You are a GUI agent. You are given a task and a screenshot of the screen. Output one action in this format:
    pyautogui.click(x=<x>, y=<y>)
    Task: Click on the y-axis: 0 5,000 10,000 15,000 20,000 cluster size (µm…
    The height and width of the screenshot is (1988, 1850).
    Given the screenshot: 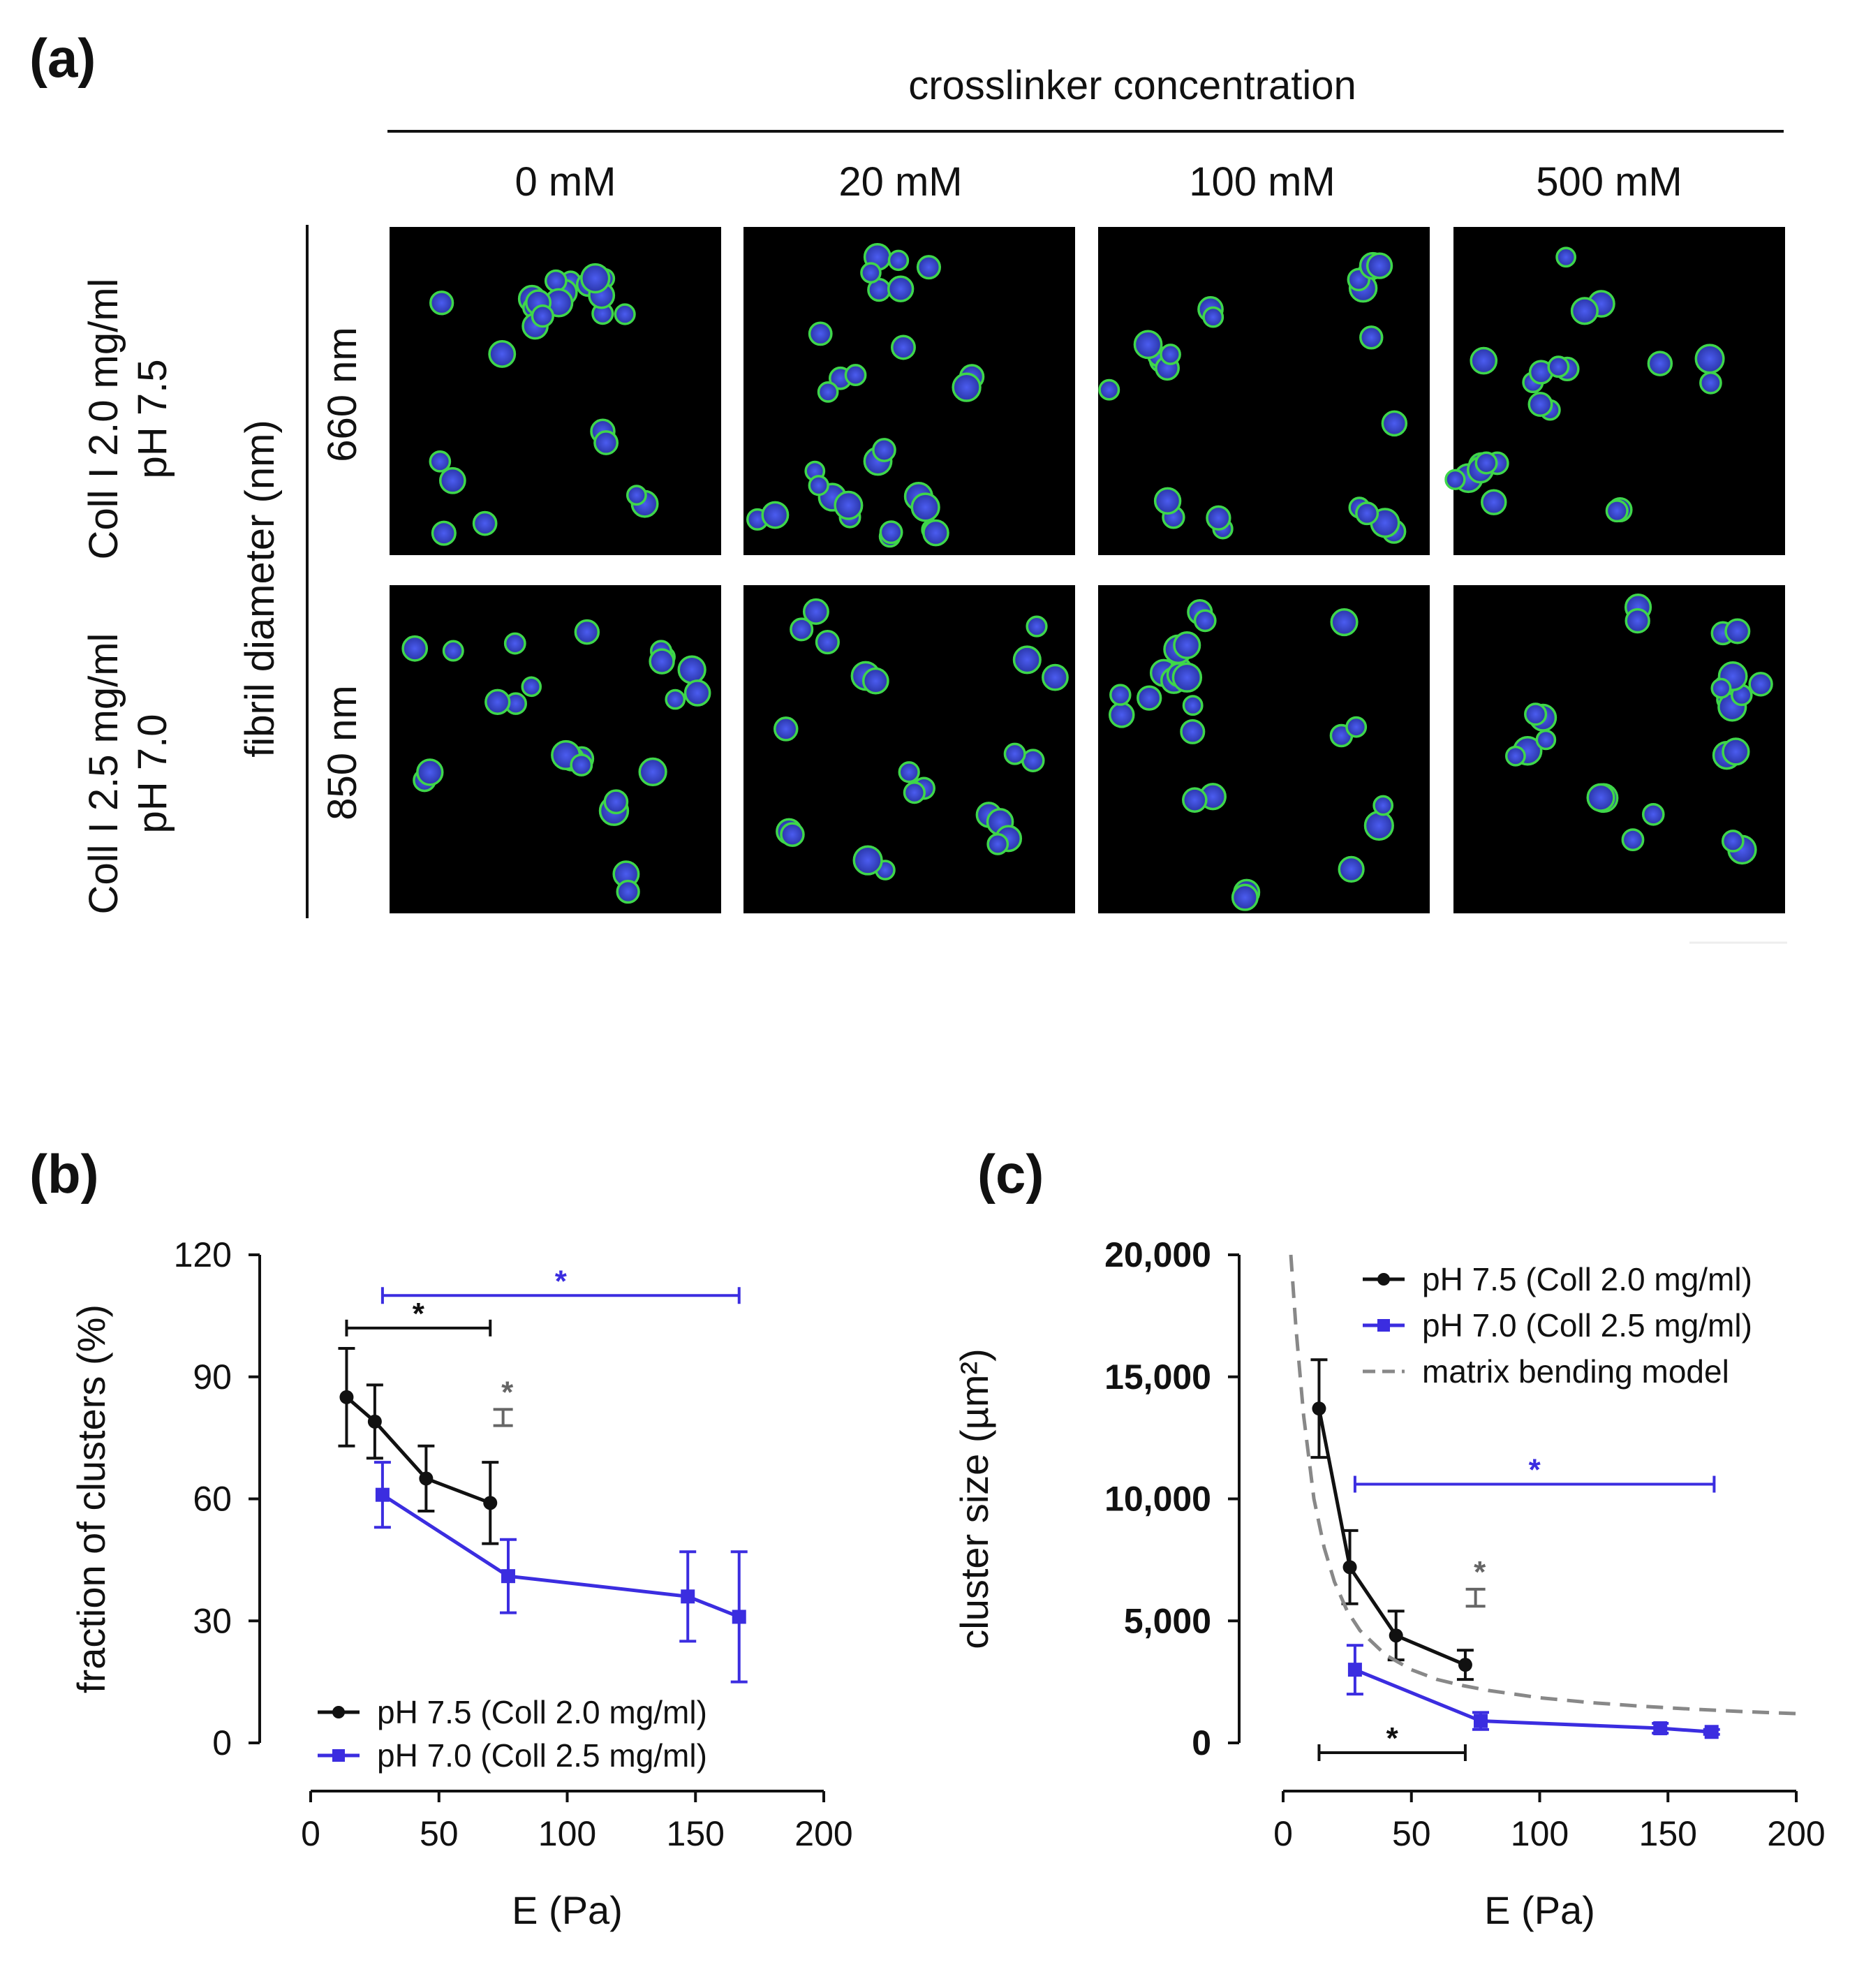 What is the action you would take?
    pyautogui.click(x=1096, y=1498)
    